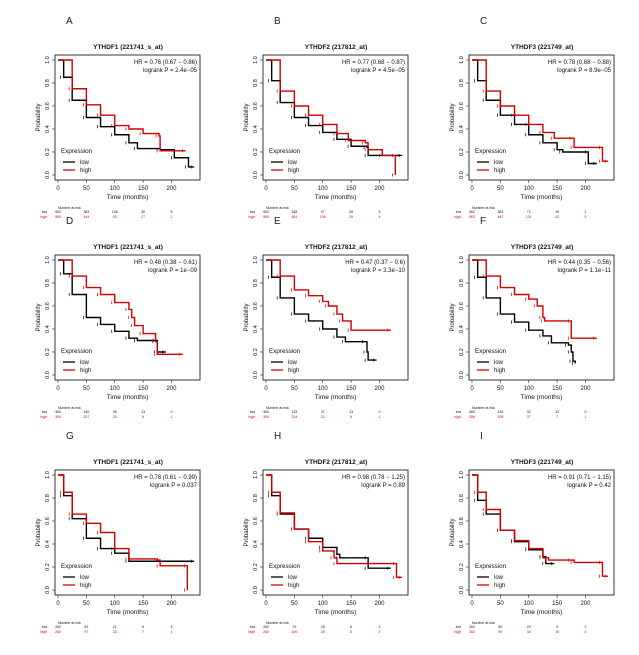 This screenshot has height=655, width=639. I want to click on risk-count-low: 80, so click(500, 627).